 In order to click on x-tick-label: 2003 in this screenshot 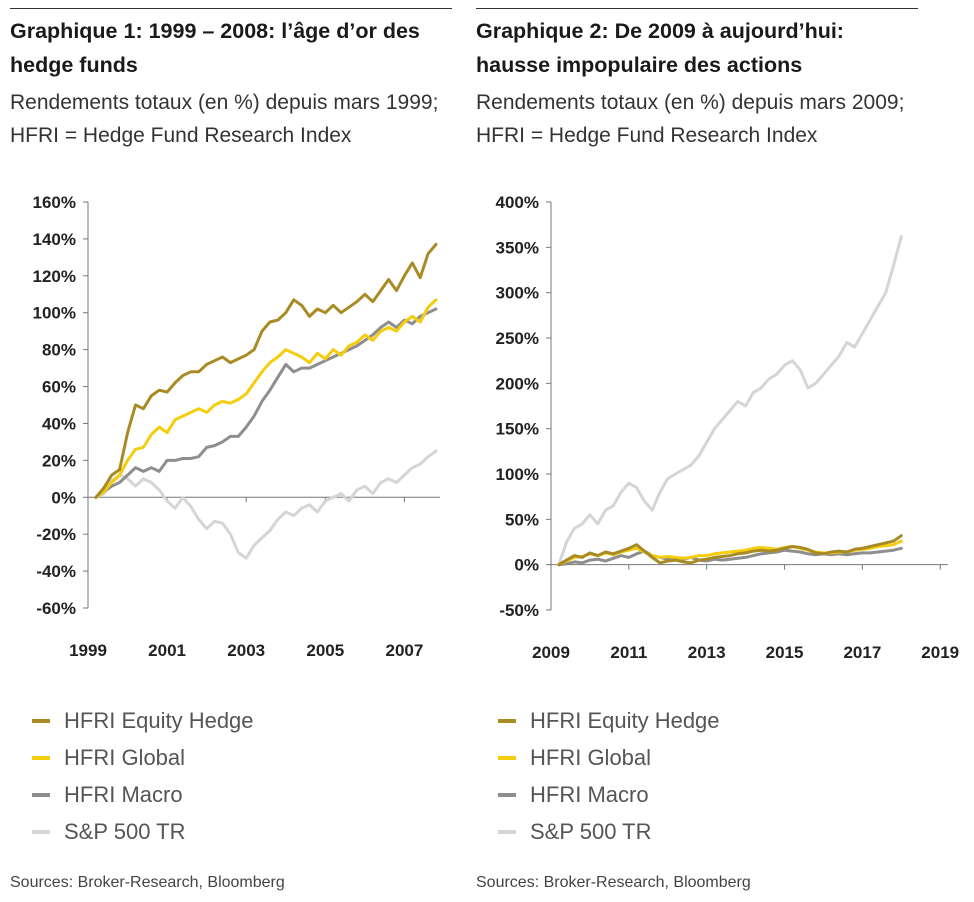, I will do `click(246, 650)`.